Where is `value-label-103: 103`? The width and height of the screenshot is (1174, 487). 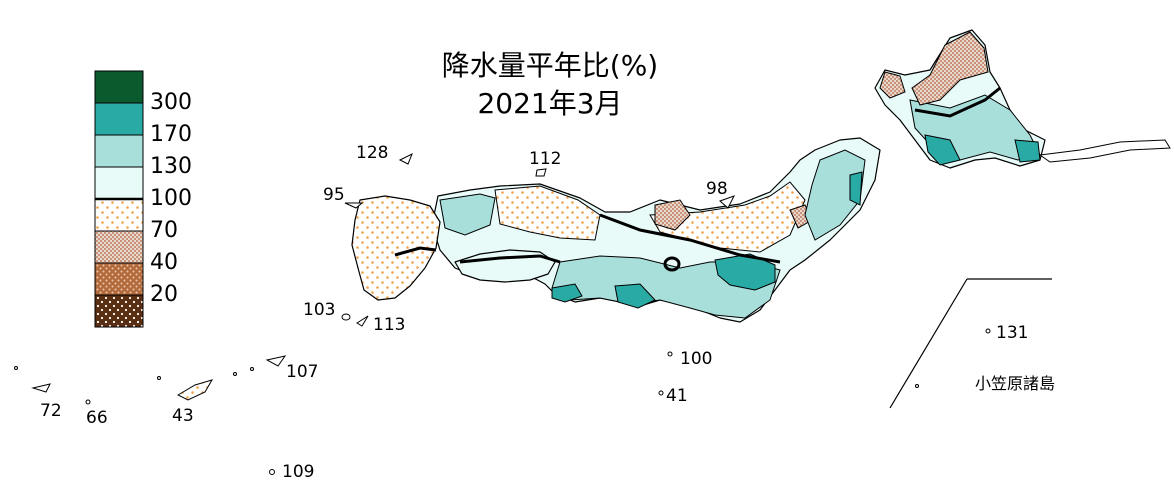
value-label-103: 103 is located at coordinates (319, 310).